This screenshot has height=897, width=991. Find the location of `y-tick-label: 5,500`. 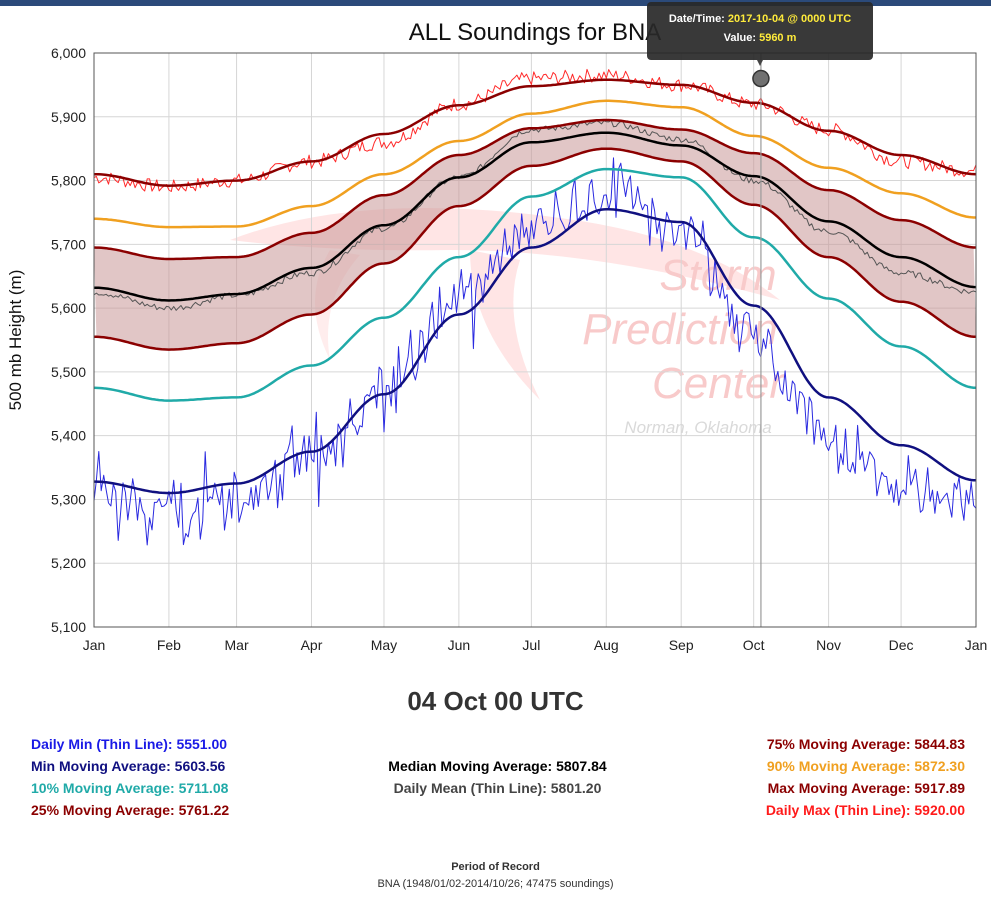

y-tick-label: 5,500 is located at coordinates (68, 372).